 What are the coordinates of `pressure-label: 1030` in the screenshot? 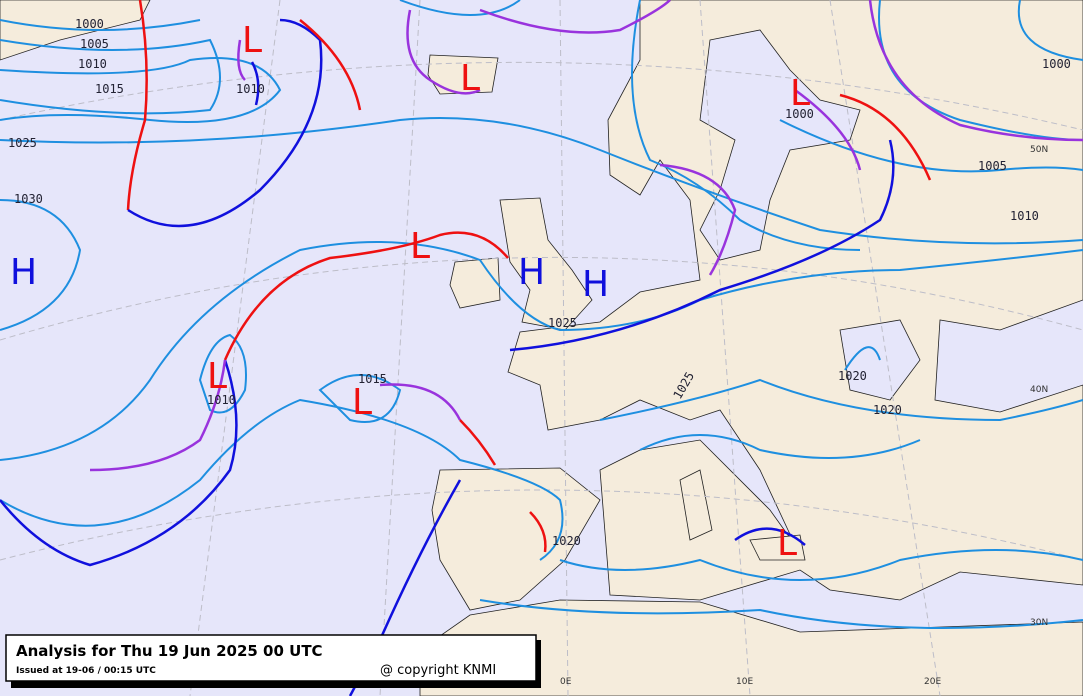 It's located at (28, 199).